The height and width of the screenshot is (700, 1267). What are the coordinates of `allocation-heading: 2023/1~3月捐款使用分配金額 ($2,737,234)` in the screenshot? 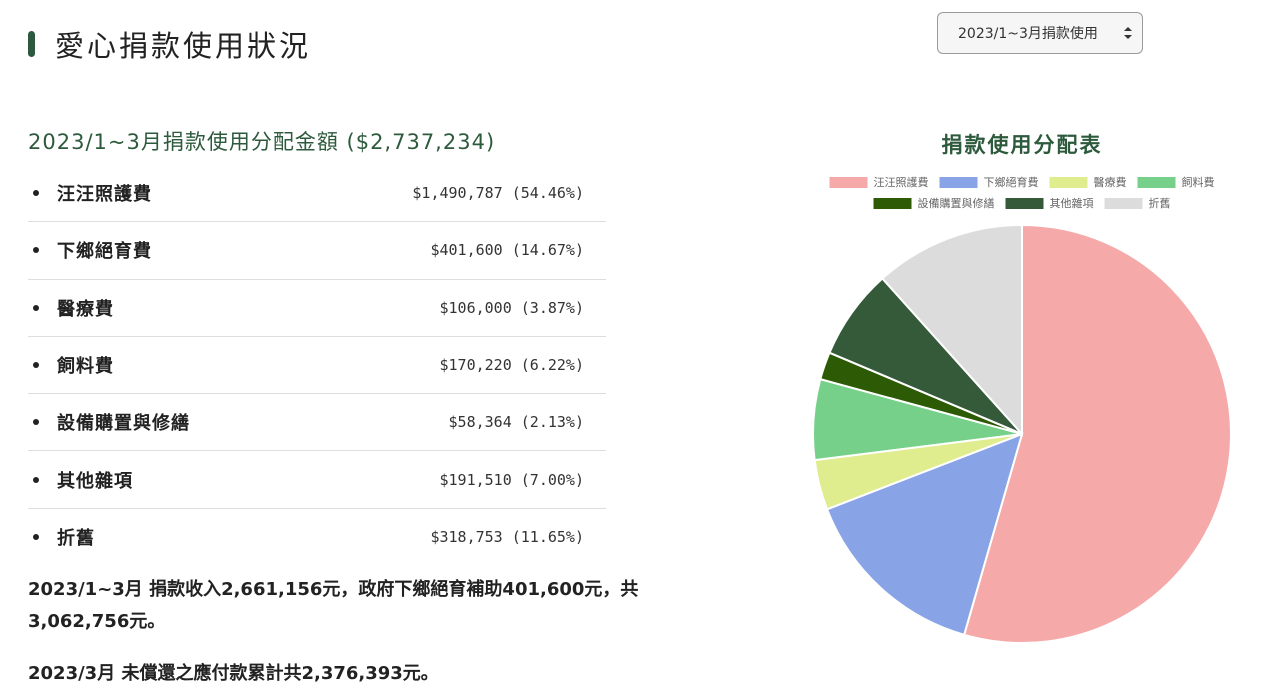 It's located at (262, 142).